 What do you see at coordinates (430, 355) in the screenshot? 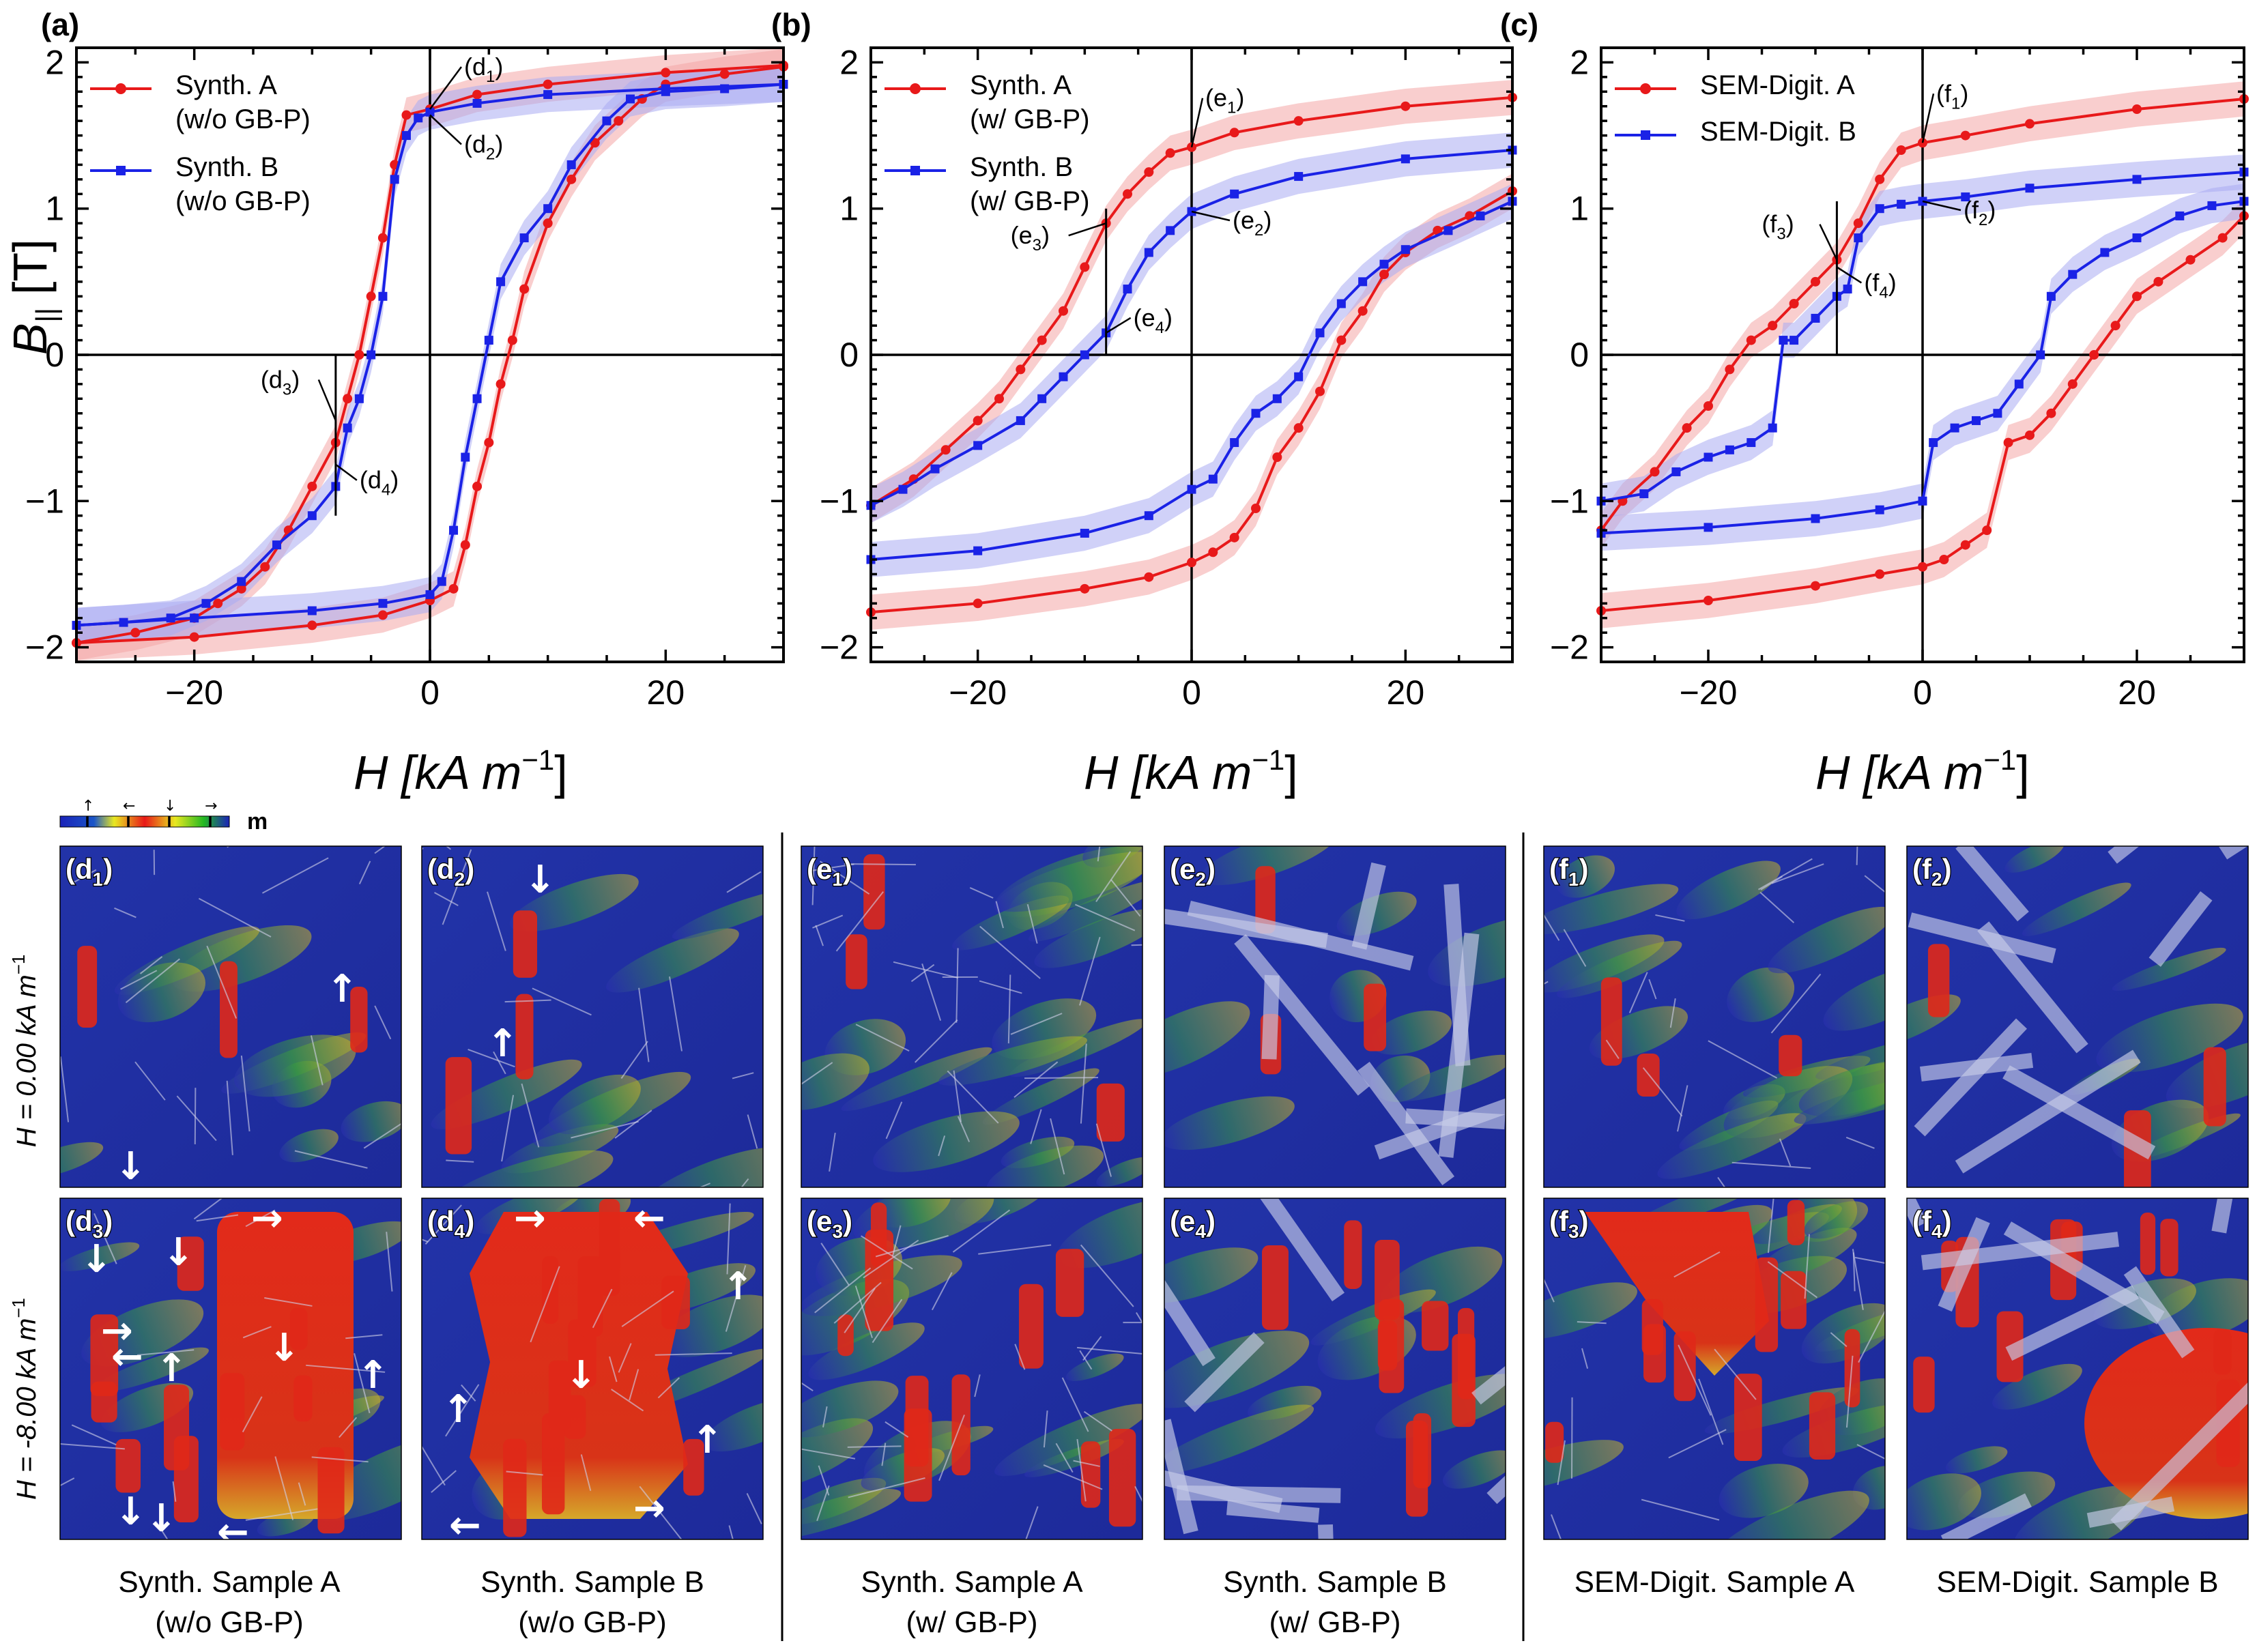
I see `series-b-descending-line` at bounding box center [430, 355].